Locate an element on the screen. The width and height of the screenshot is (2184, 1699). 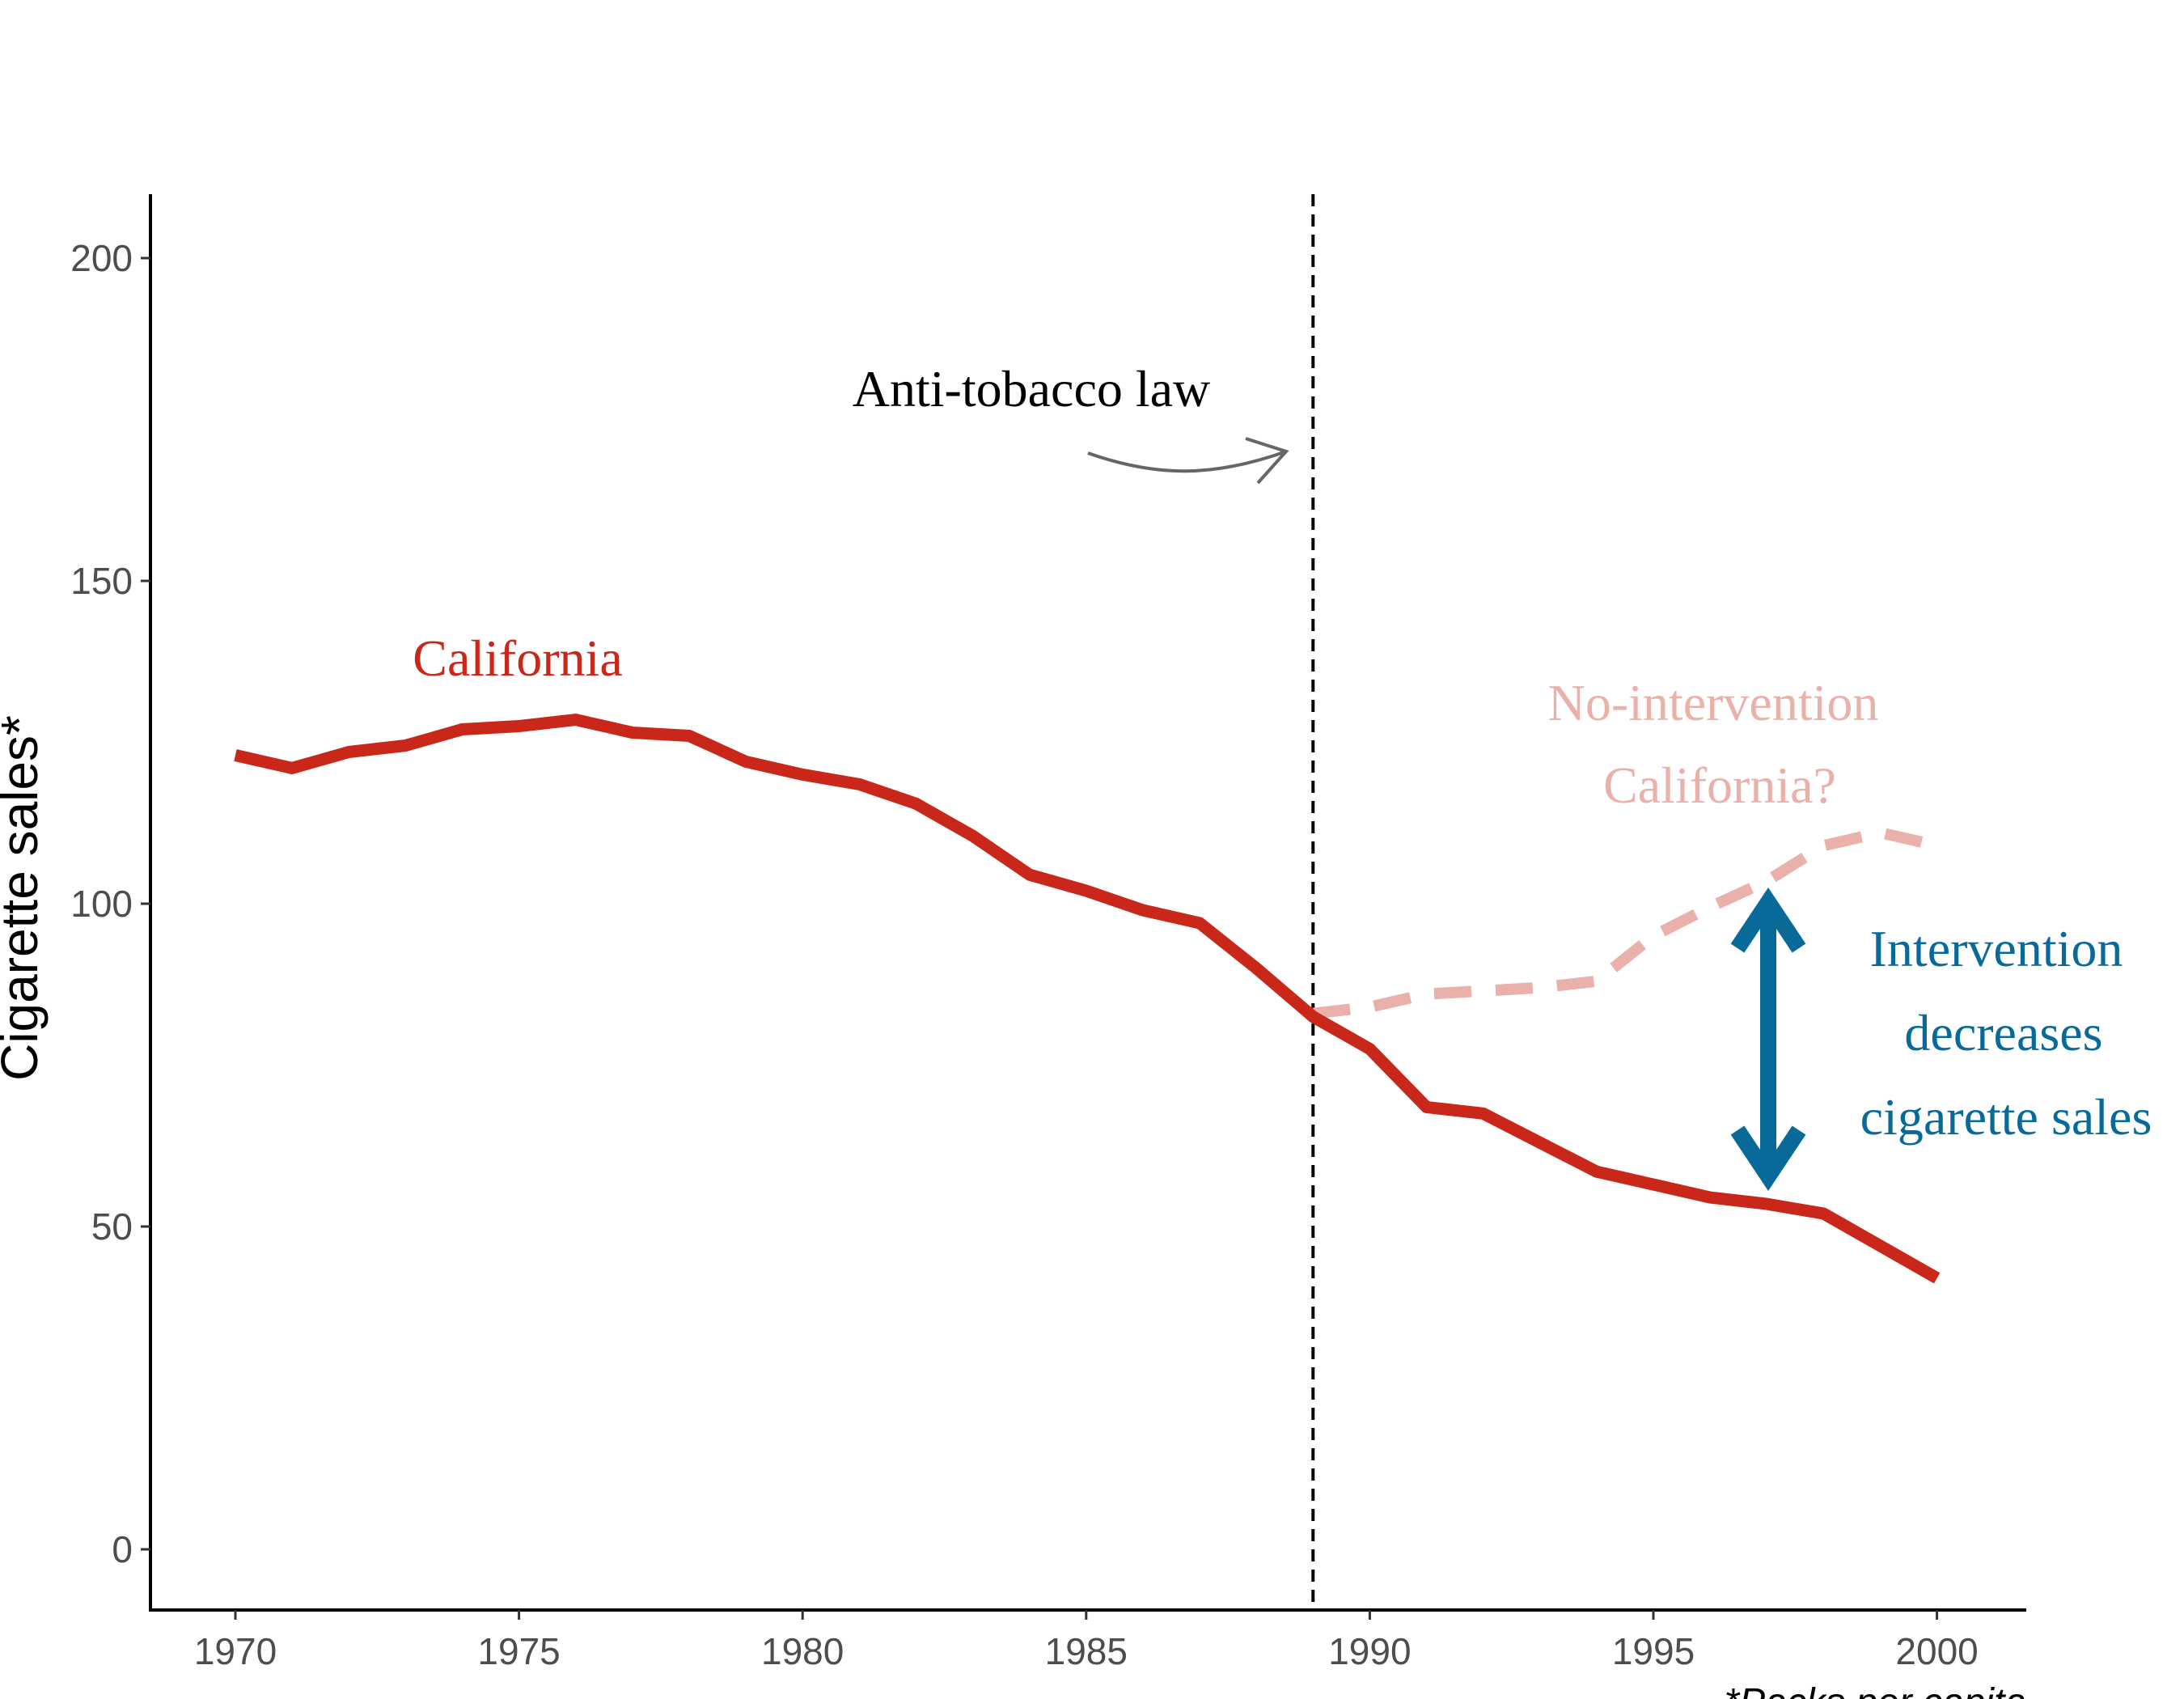
x-tick-label: 1990 is located at coordinates (1369, 1651).